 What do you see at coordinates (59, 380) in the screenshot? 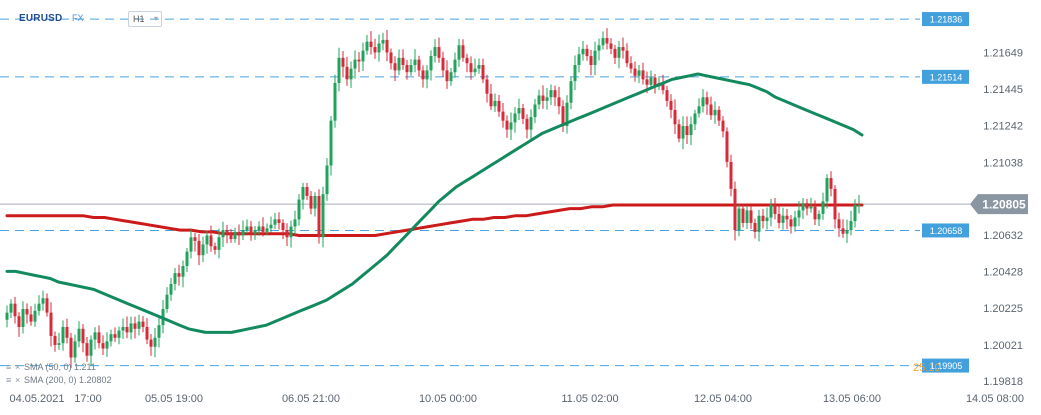
I see `sma200-legend: ≡ × SMA (200, 0) 1.20802` at bounding box center [59, 380].